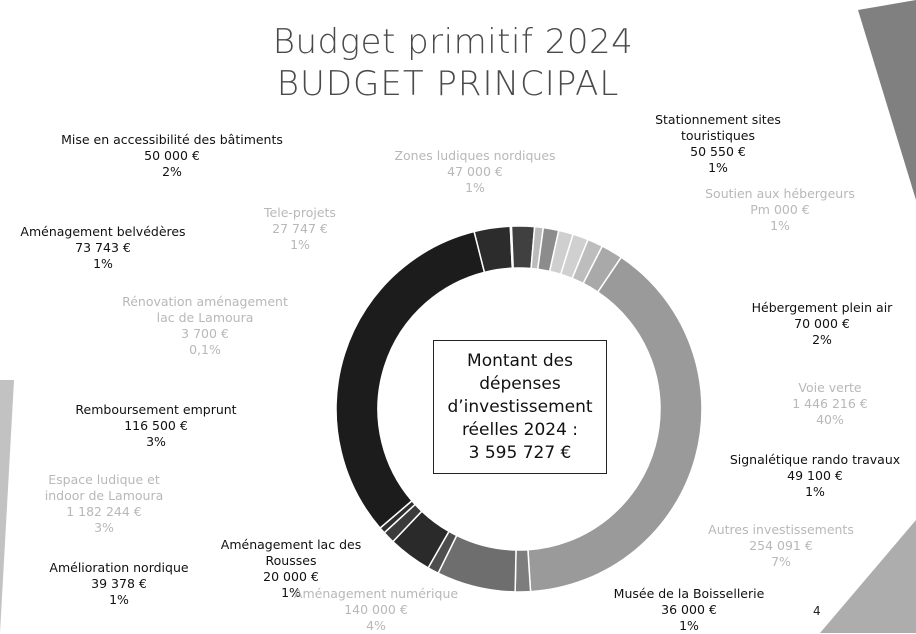  I want to click on label-amount: 27 747 €, so click(300, 228).